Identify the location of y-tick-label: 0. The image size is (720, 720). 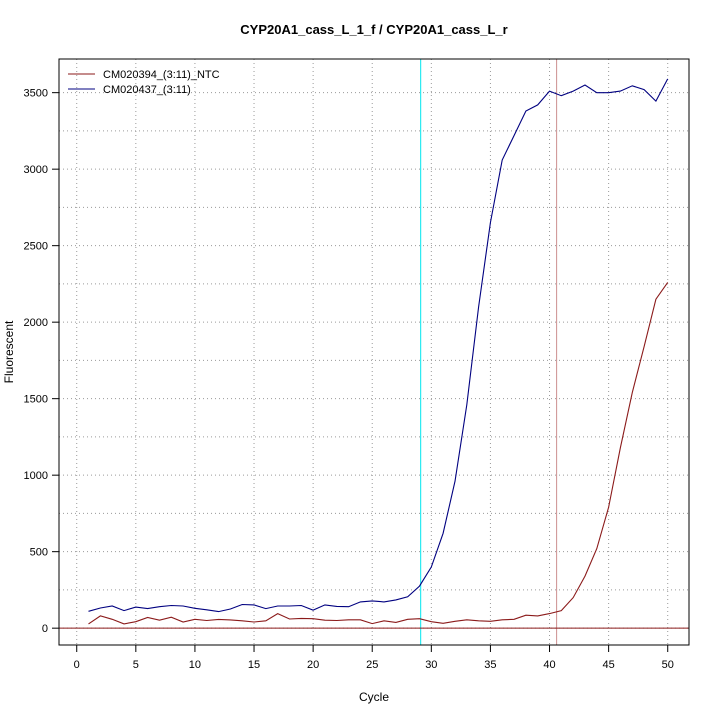
(45, 629).